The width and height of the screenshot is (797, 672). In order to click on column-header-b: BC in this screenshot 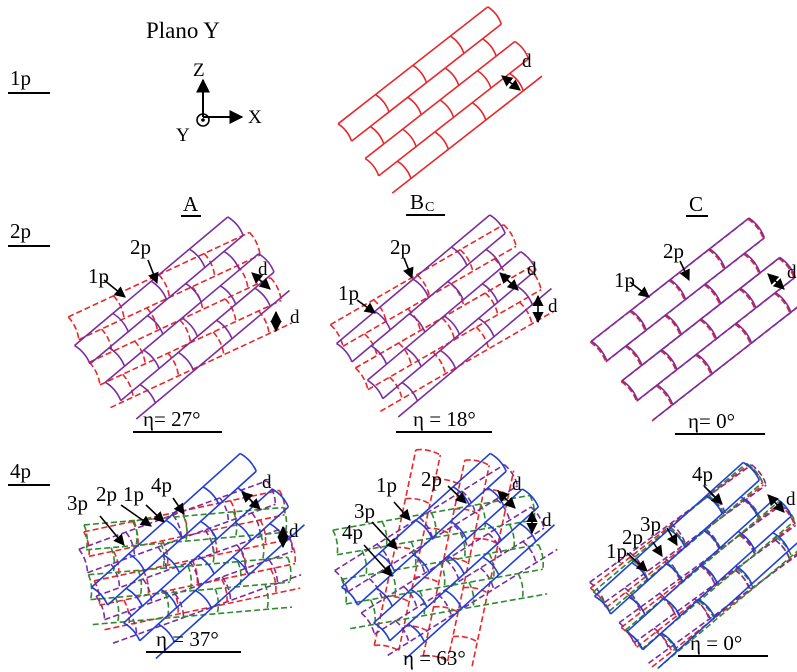, I will do `click(425, 203)`.